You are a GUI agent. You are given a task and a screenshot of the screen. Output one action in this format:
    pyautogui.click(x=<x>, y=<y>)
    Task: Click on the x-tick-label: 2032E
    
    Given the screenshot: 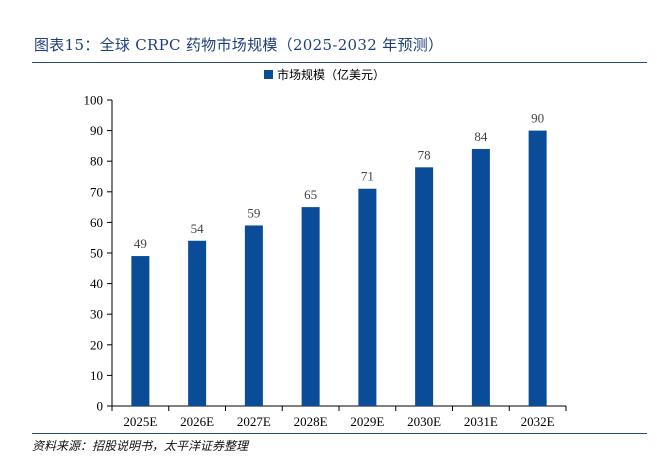 What is the action you would take?
    pyautogui.click(x=538, y=421)
    